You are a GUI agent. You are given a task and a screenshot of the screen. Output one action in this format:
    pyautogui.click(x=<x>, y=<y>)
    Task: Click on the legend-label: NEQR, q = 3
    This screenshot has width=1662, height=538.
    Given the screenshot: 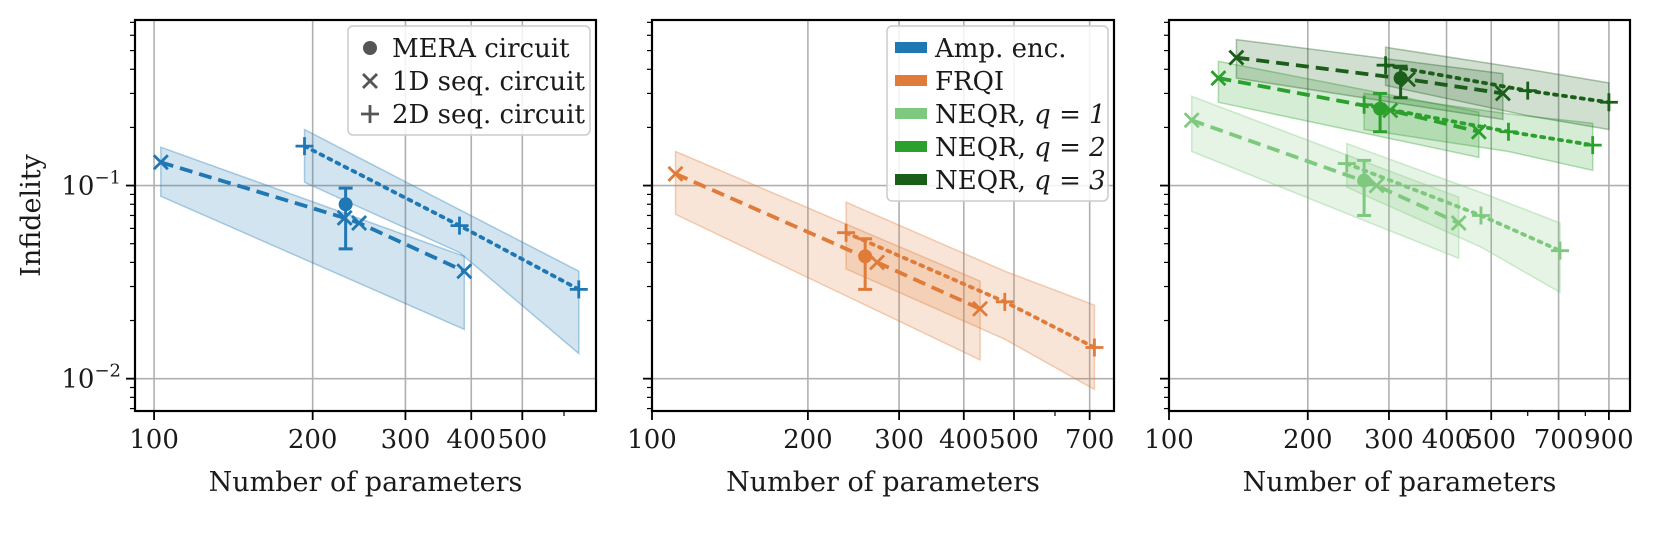 What is the action you would take?
    pyautogui.click(x=1020, y=181)
    